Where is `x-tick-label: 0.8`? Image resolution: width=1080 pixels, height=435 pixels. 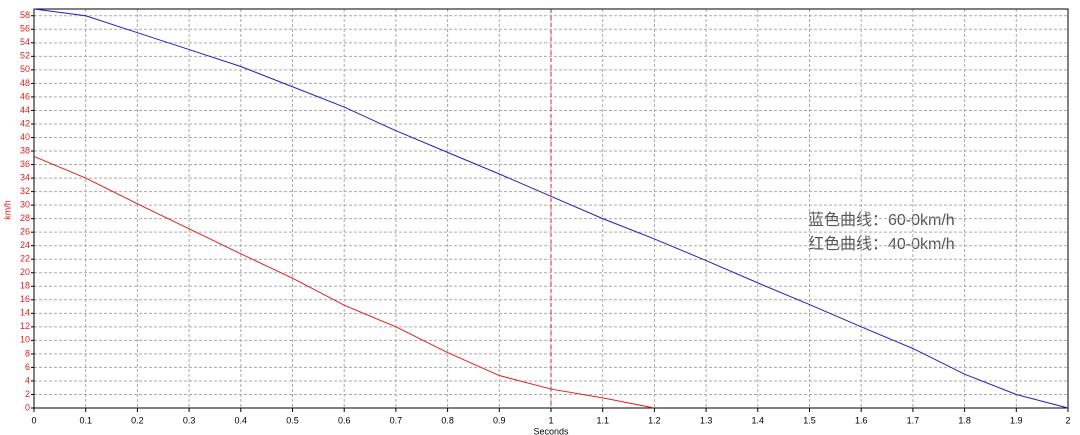 x-tick-label: 0.8 is located at coordinates (447, 420).